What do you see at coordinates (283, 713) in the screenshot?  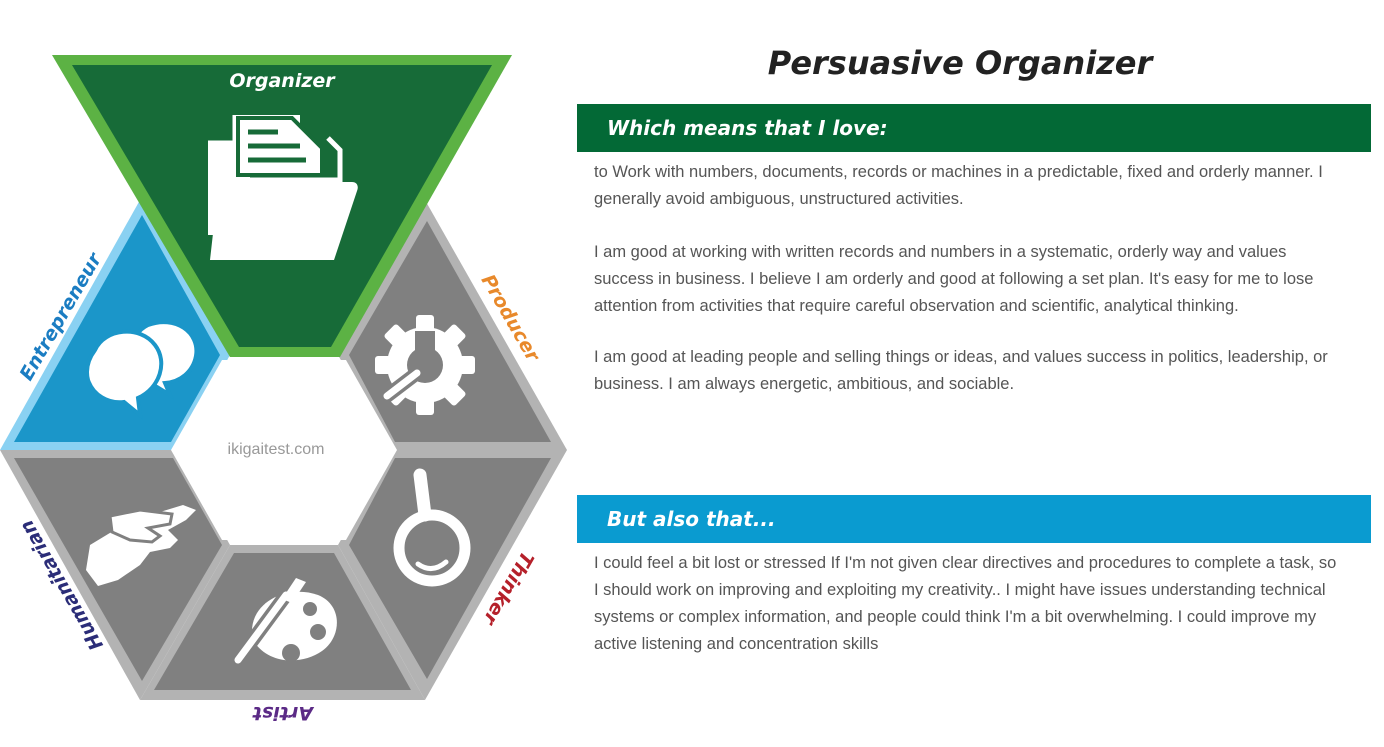 I see `label-artist: Artist` at bounding box center [283, 713].